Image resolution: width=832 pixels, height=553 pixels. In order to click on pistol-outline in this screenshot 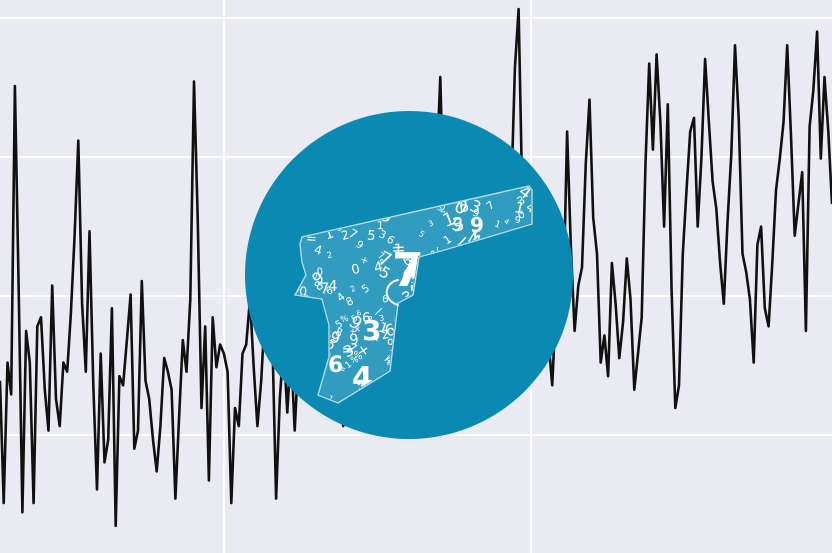, I will do `click(413, 294)`.